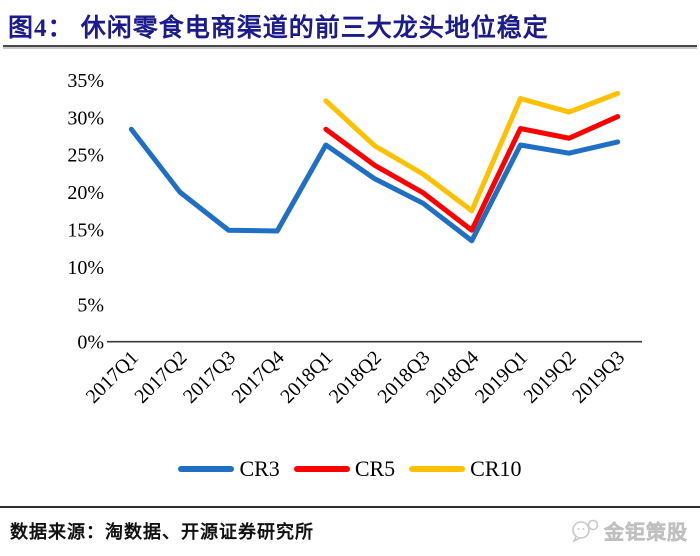  What do you see at coordinates (404, 377) in the screenshot?
I see `x-axis-tick-label: 2018Q3` at bounding box center [404, 377].